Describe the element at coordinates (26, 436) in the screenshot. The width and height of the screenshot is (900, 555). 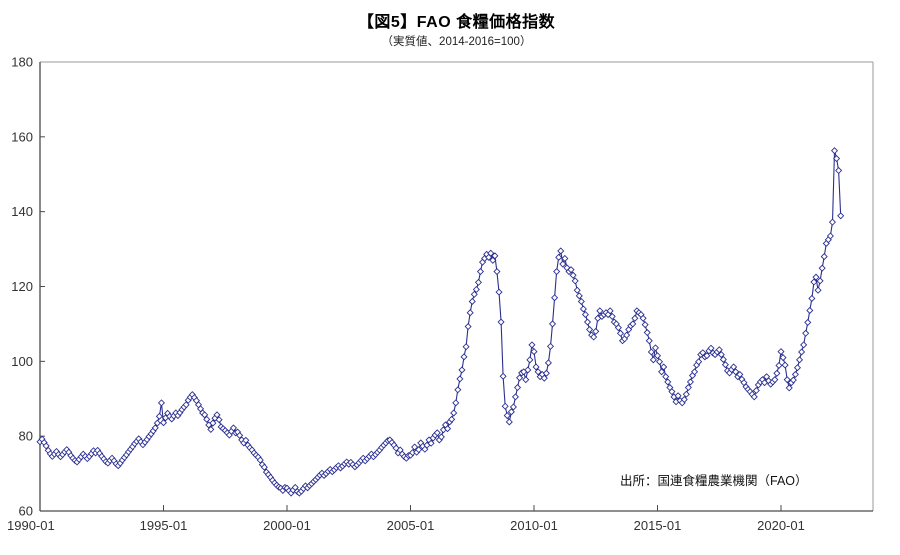
I see `y-axis-tick-label: 80` at that location.